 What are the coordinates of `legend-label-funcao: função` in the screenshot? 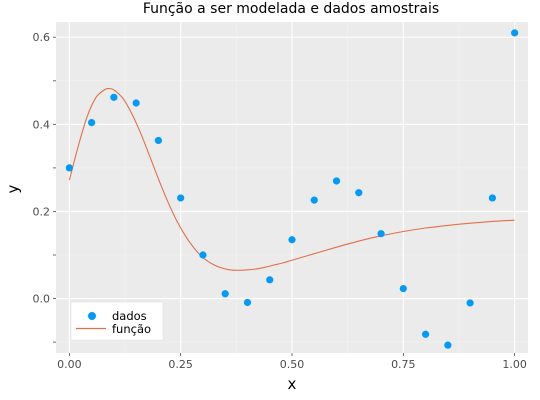 It's located at (131, 329).